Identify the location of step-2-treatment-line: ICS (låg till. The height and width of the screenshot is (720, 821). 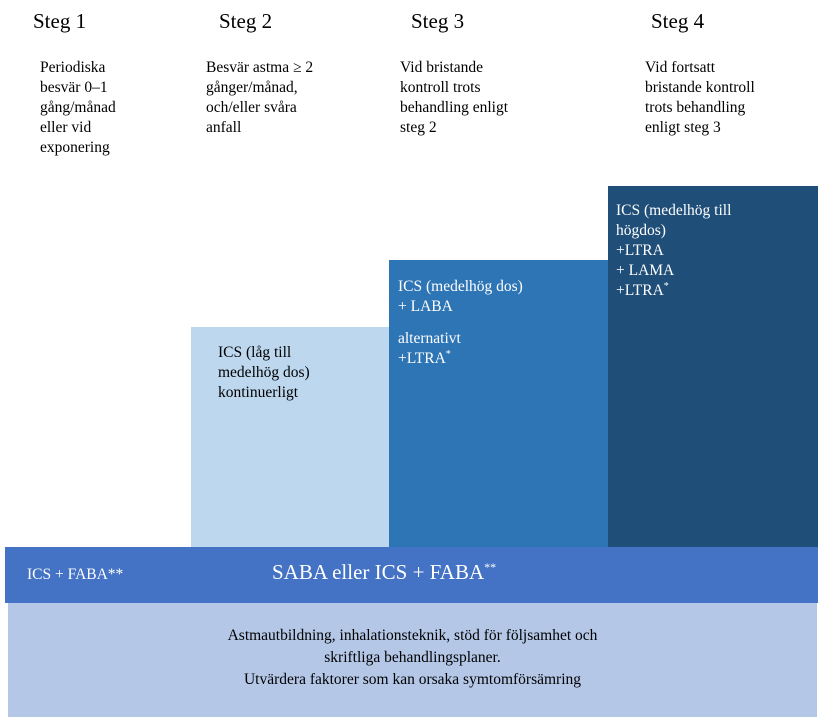
(255, 352).